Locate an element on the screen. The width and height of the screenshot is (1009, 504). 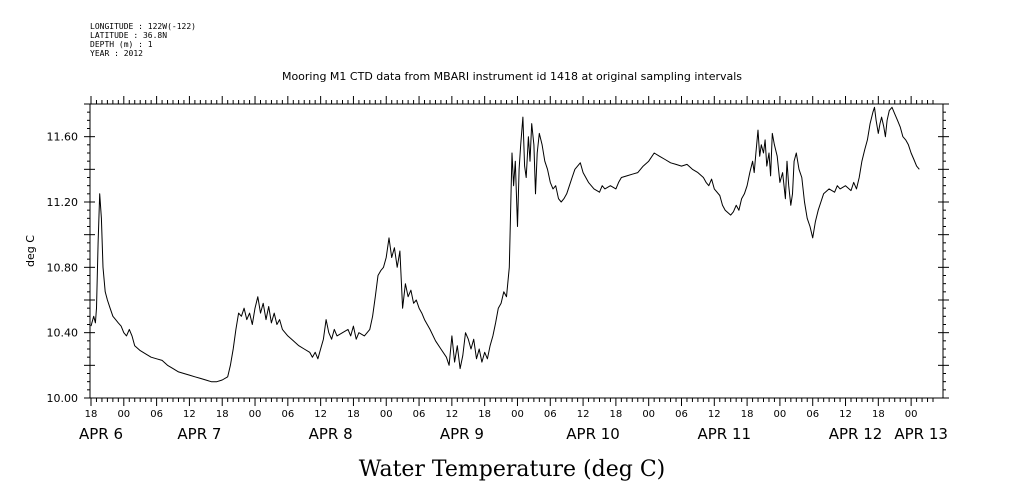
y-tick-label: 10.80 is located at coordinates (63, 267).